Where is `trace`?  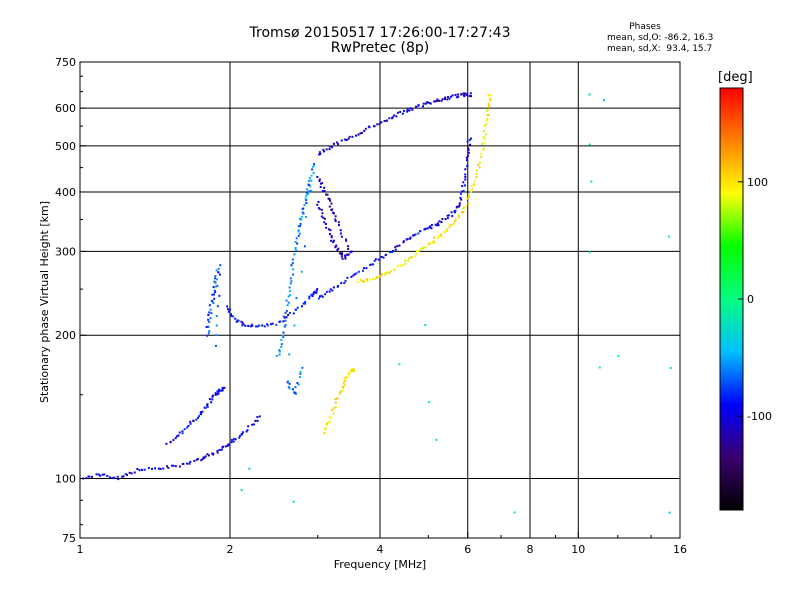
trace is located at coordinates (395, 124).